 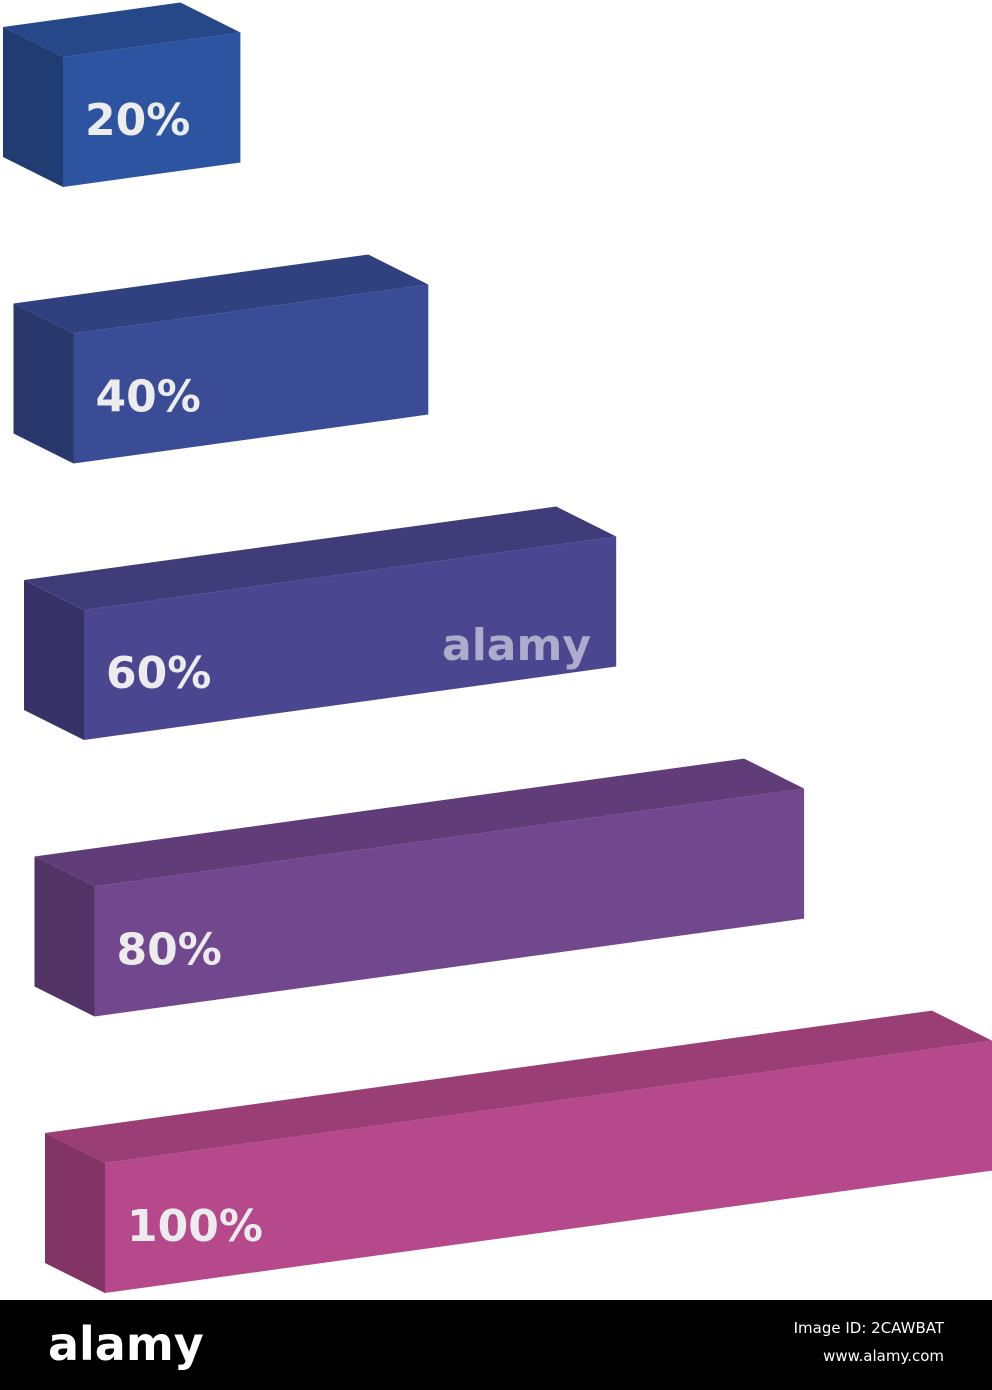 I want to click on value-label: 20%, so click(x=137, y=120).